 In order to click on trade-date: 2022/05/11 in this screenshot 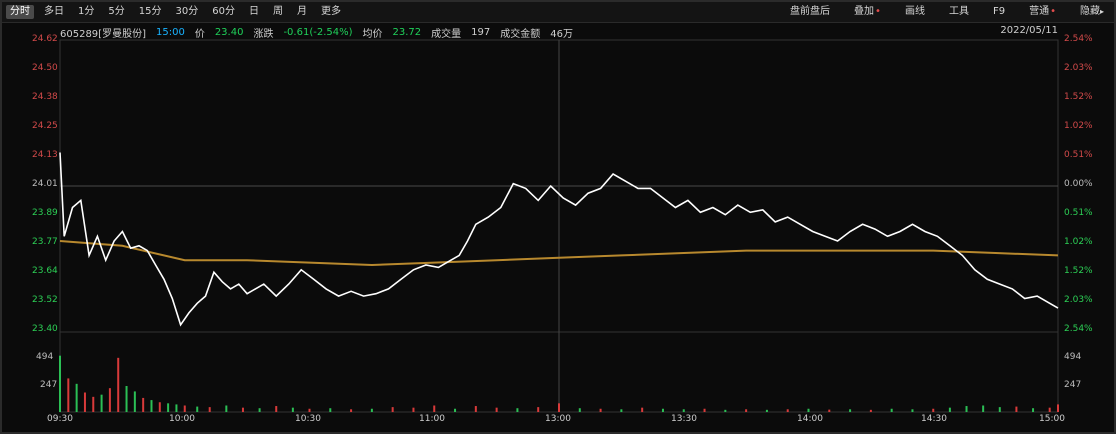, I will do `click(1029, 30)`.